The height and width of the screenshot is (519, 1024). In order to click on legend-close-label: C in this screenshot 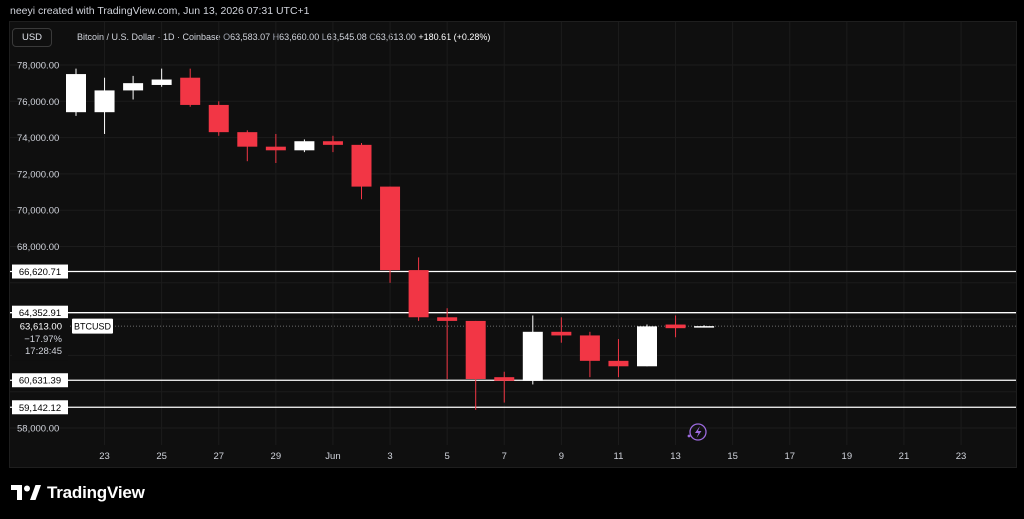, I will do `click(372, 37)`.